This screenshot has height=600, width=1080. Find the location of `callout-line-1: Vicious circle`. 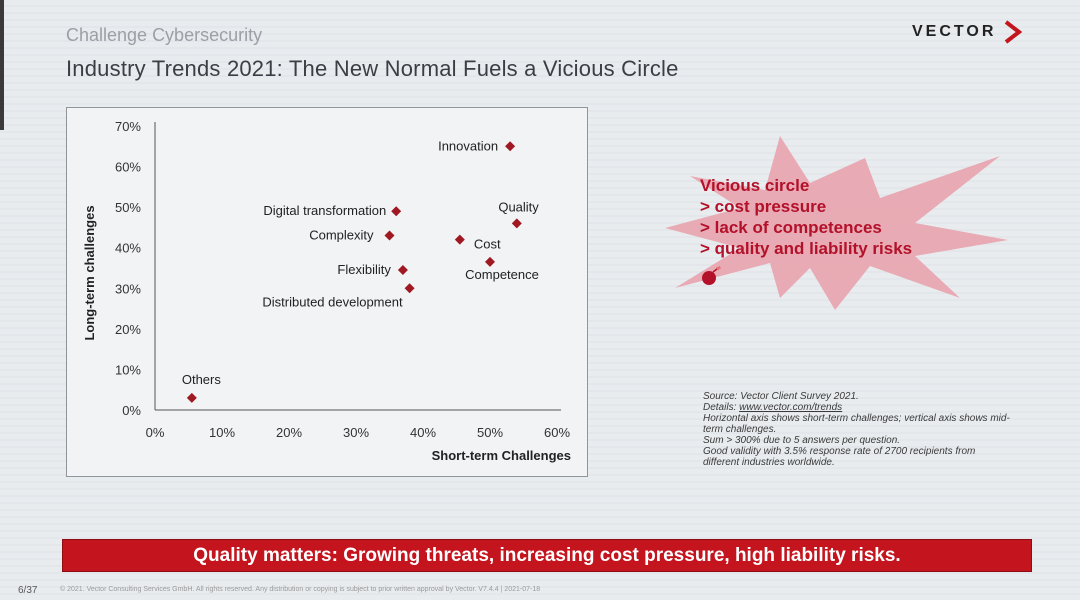

callout-line-1: Vicious circle is located at coordinates (755, 185).